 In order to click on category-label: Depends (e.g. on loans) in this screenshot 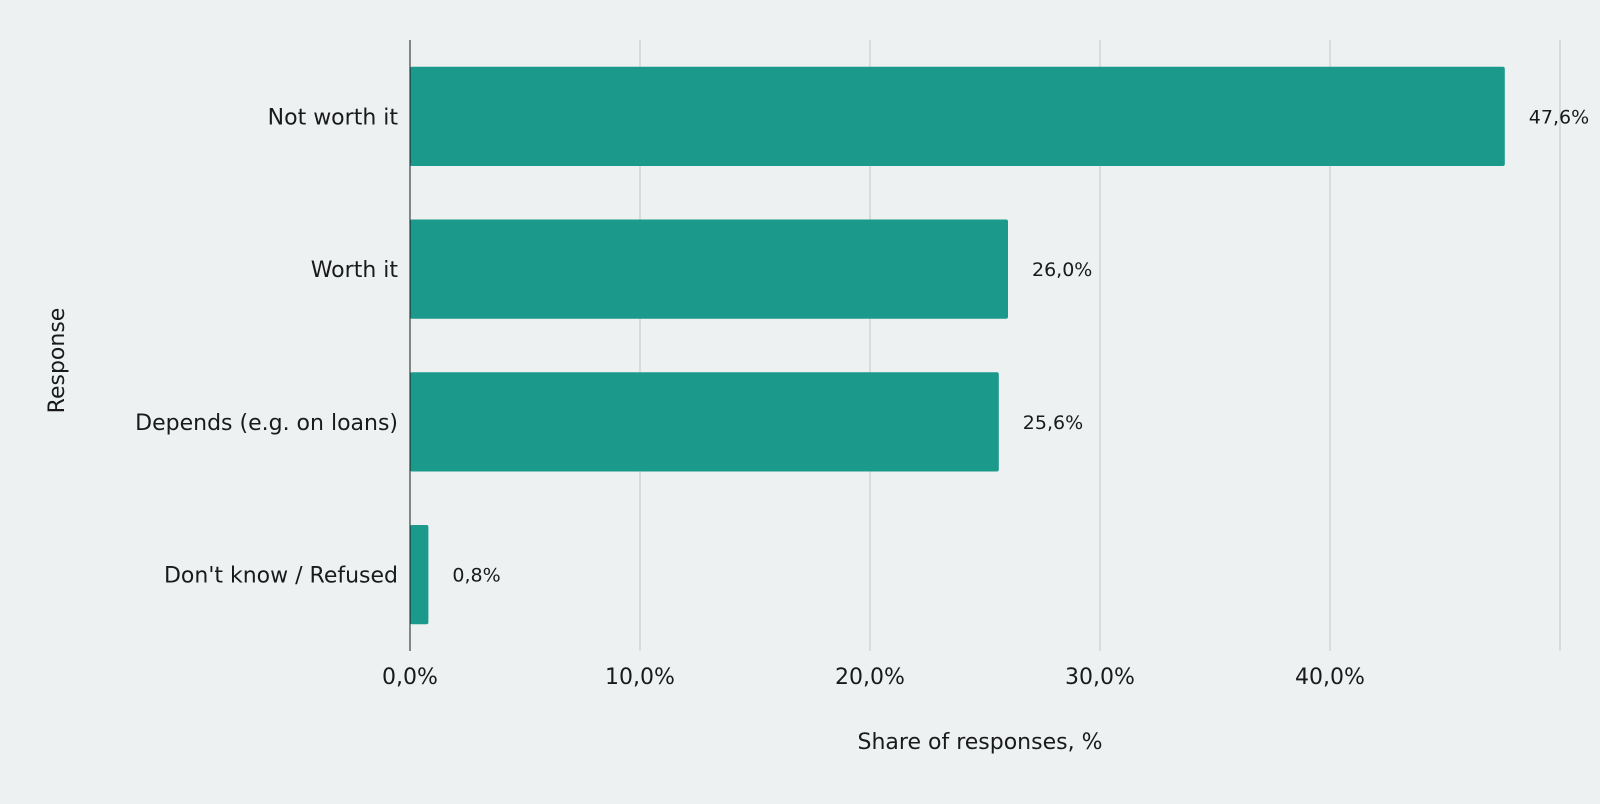, I will do `click(266, 423)`.